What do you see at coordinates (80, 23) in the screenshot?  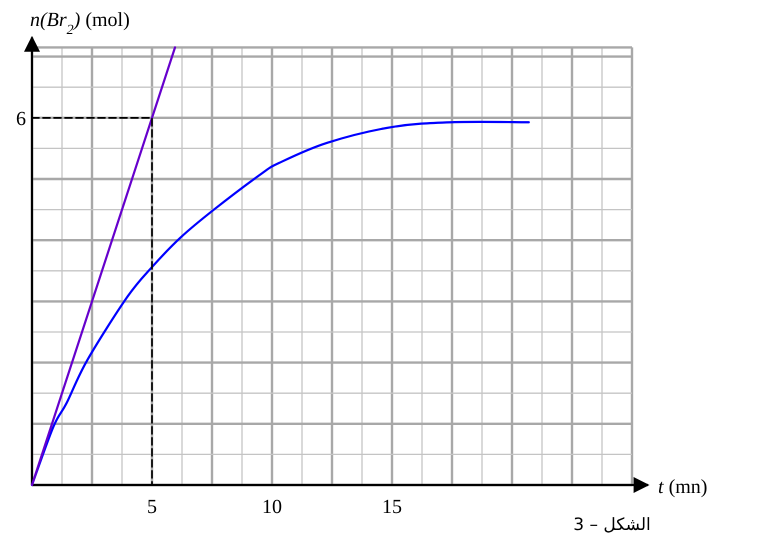 I see `y-axis-title: n(Br$_{2}$) (mol)` at bounding box center [80, 23].